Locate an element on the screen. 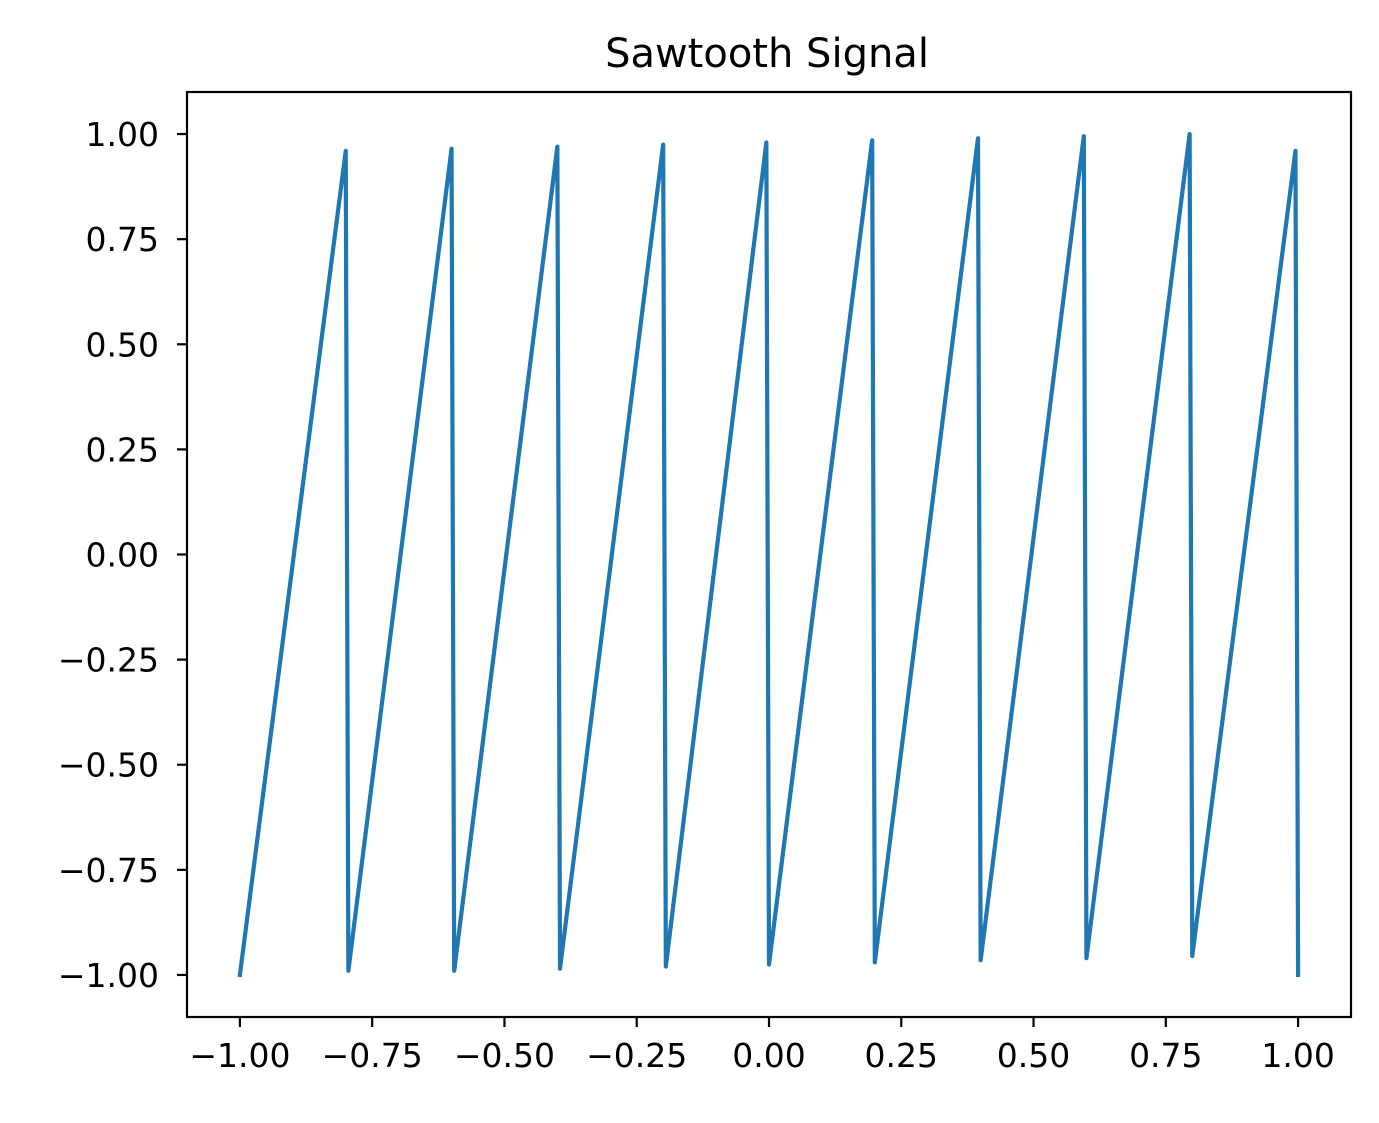 Image resolution: width=1379 pixels, height=1123 pixels. y-tick-label: 0.00 is located at coordinates (122, 555).